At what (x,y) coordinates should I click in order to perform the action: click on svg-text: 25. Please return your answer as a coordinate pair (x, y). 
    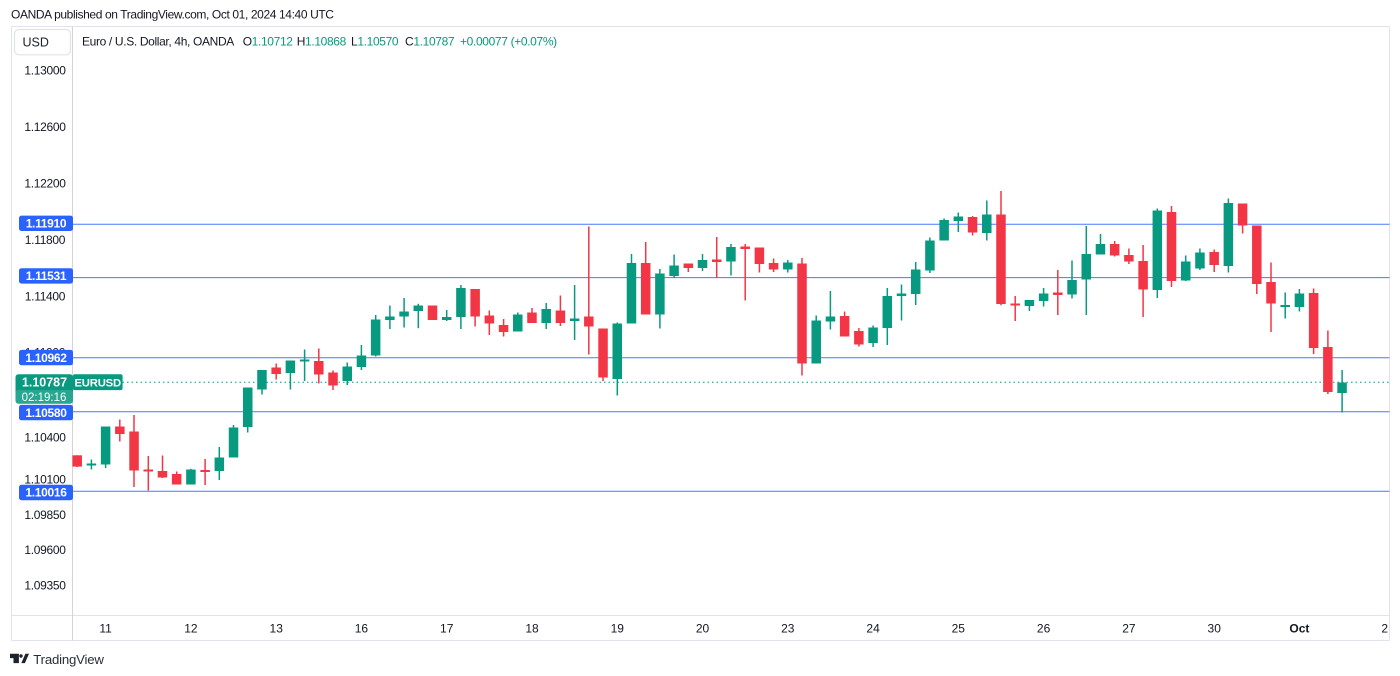
    Looking at the image, I should click on (959, 629).